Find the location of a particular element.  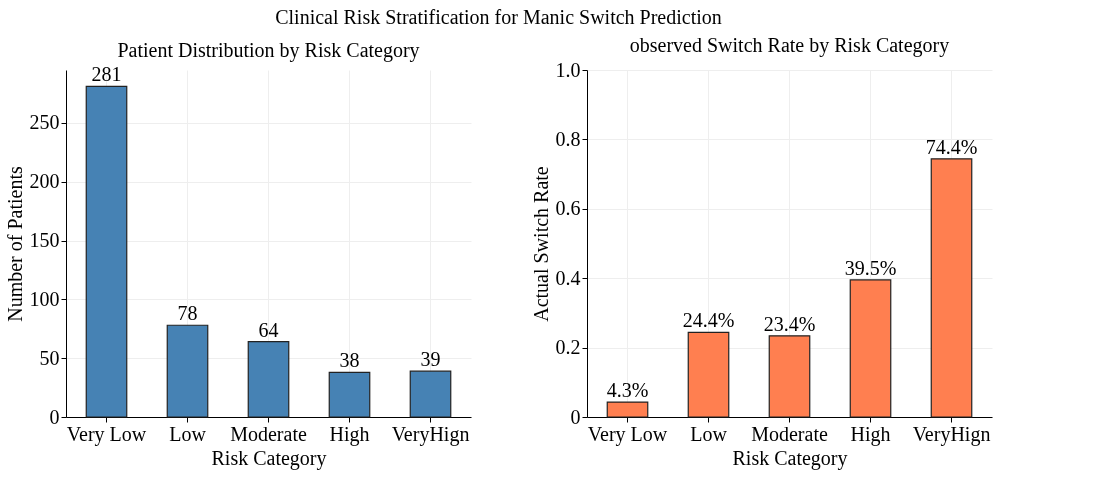

y-tick-label: 0.8 is located at coordinates (568, 138).